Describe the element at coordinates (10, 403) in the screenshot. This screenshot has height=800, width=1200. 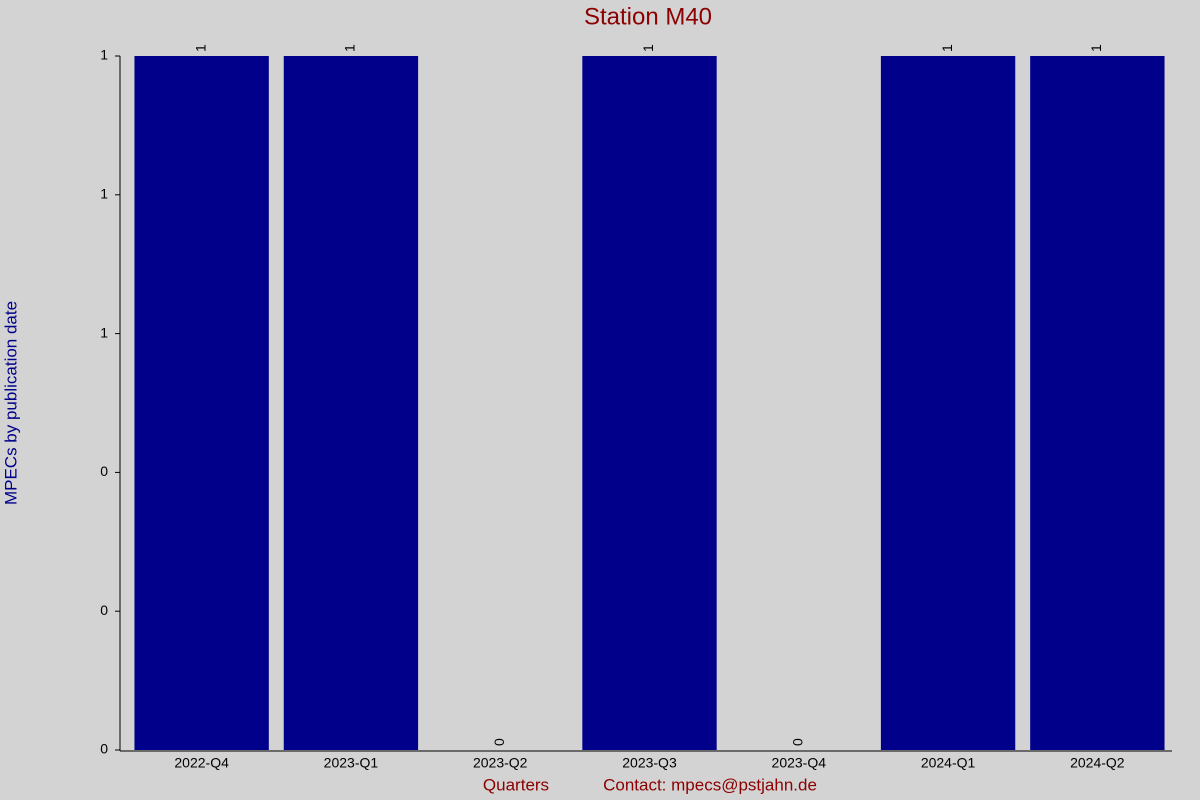
I see `y-axis-label: MPECs by publication date` at that location.